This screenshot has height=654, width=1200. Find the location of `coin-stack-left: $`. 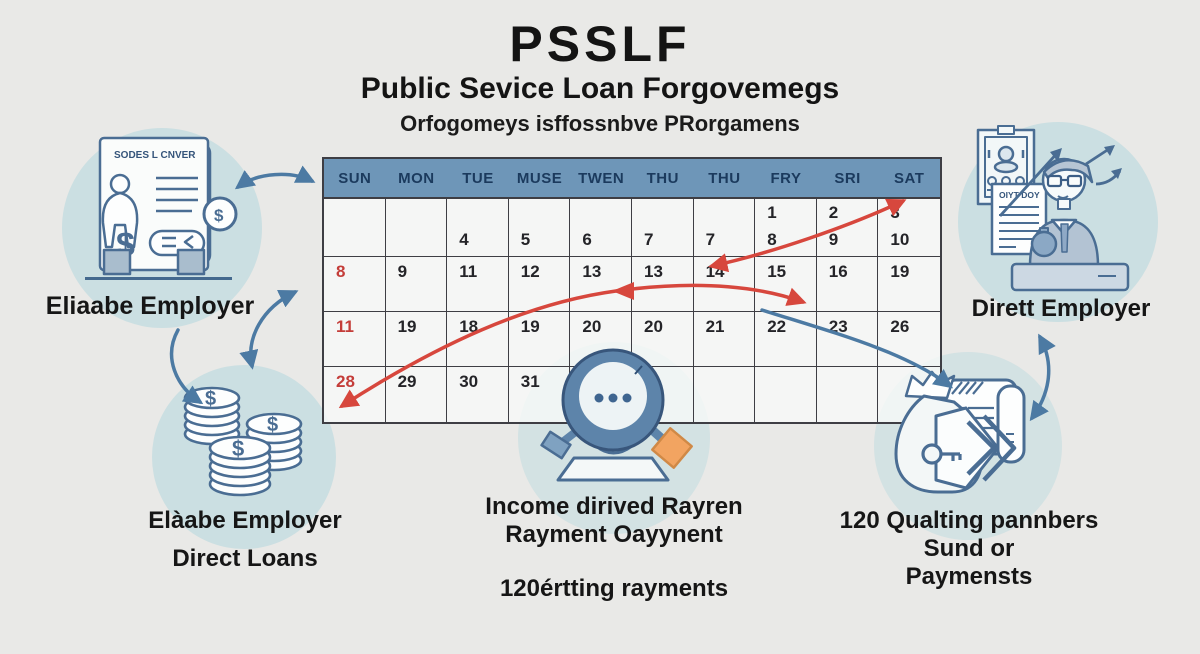

coin-stack-left: $ is located at coordinates (212, 416).